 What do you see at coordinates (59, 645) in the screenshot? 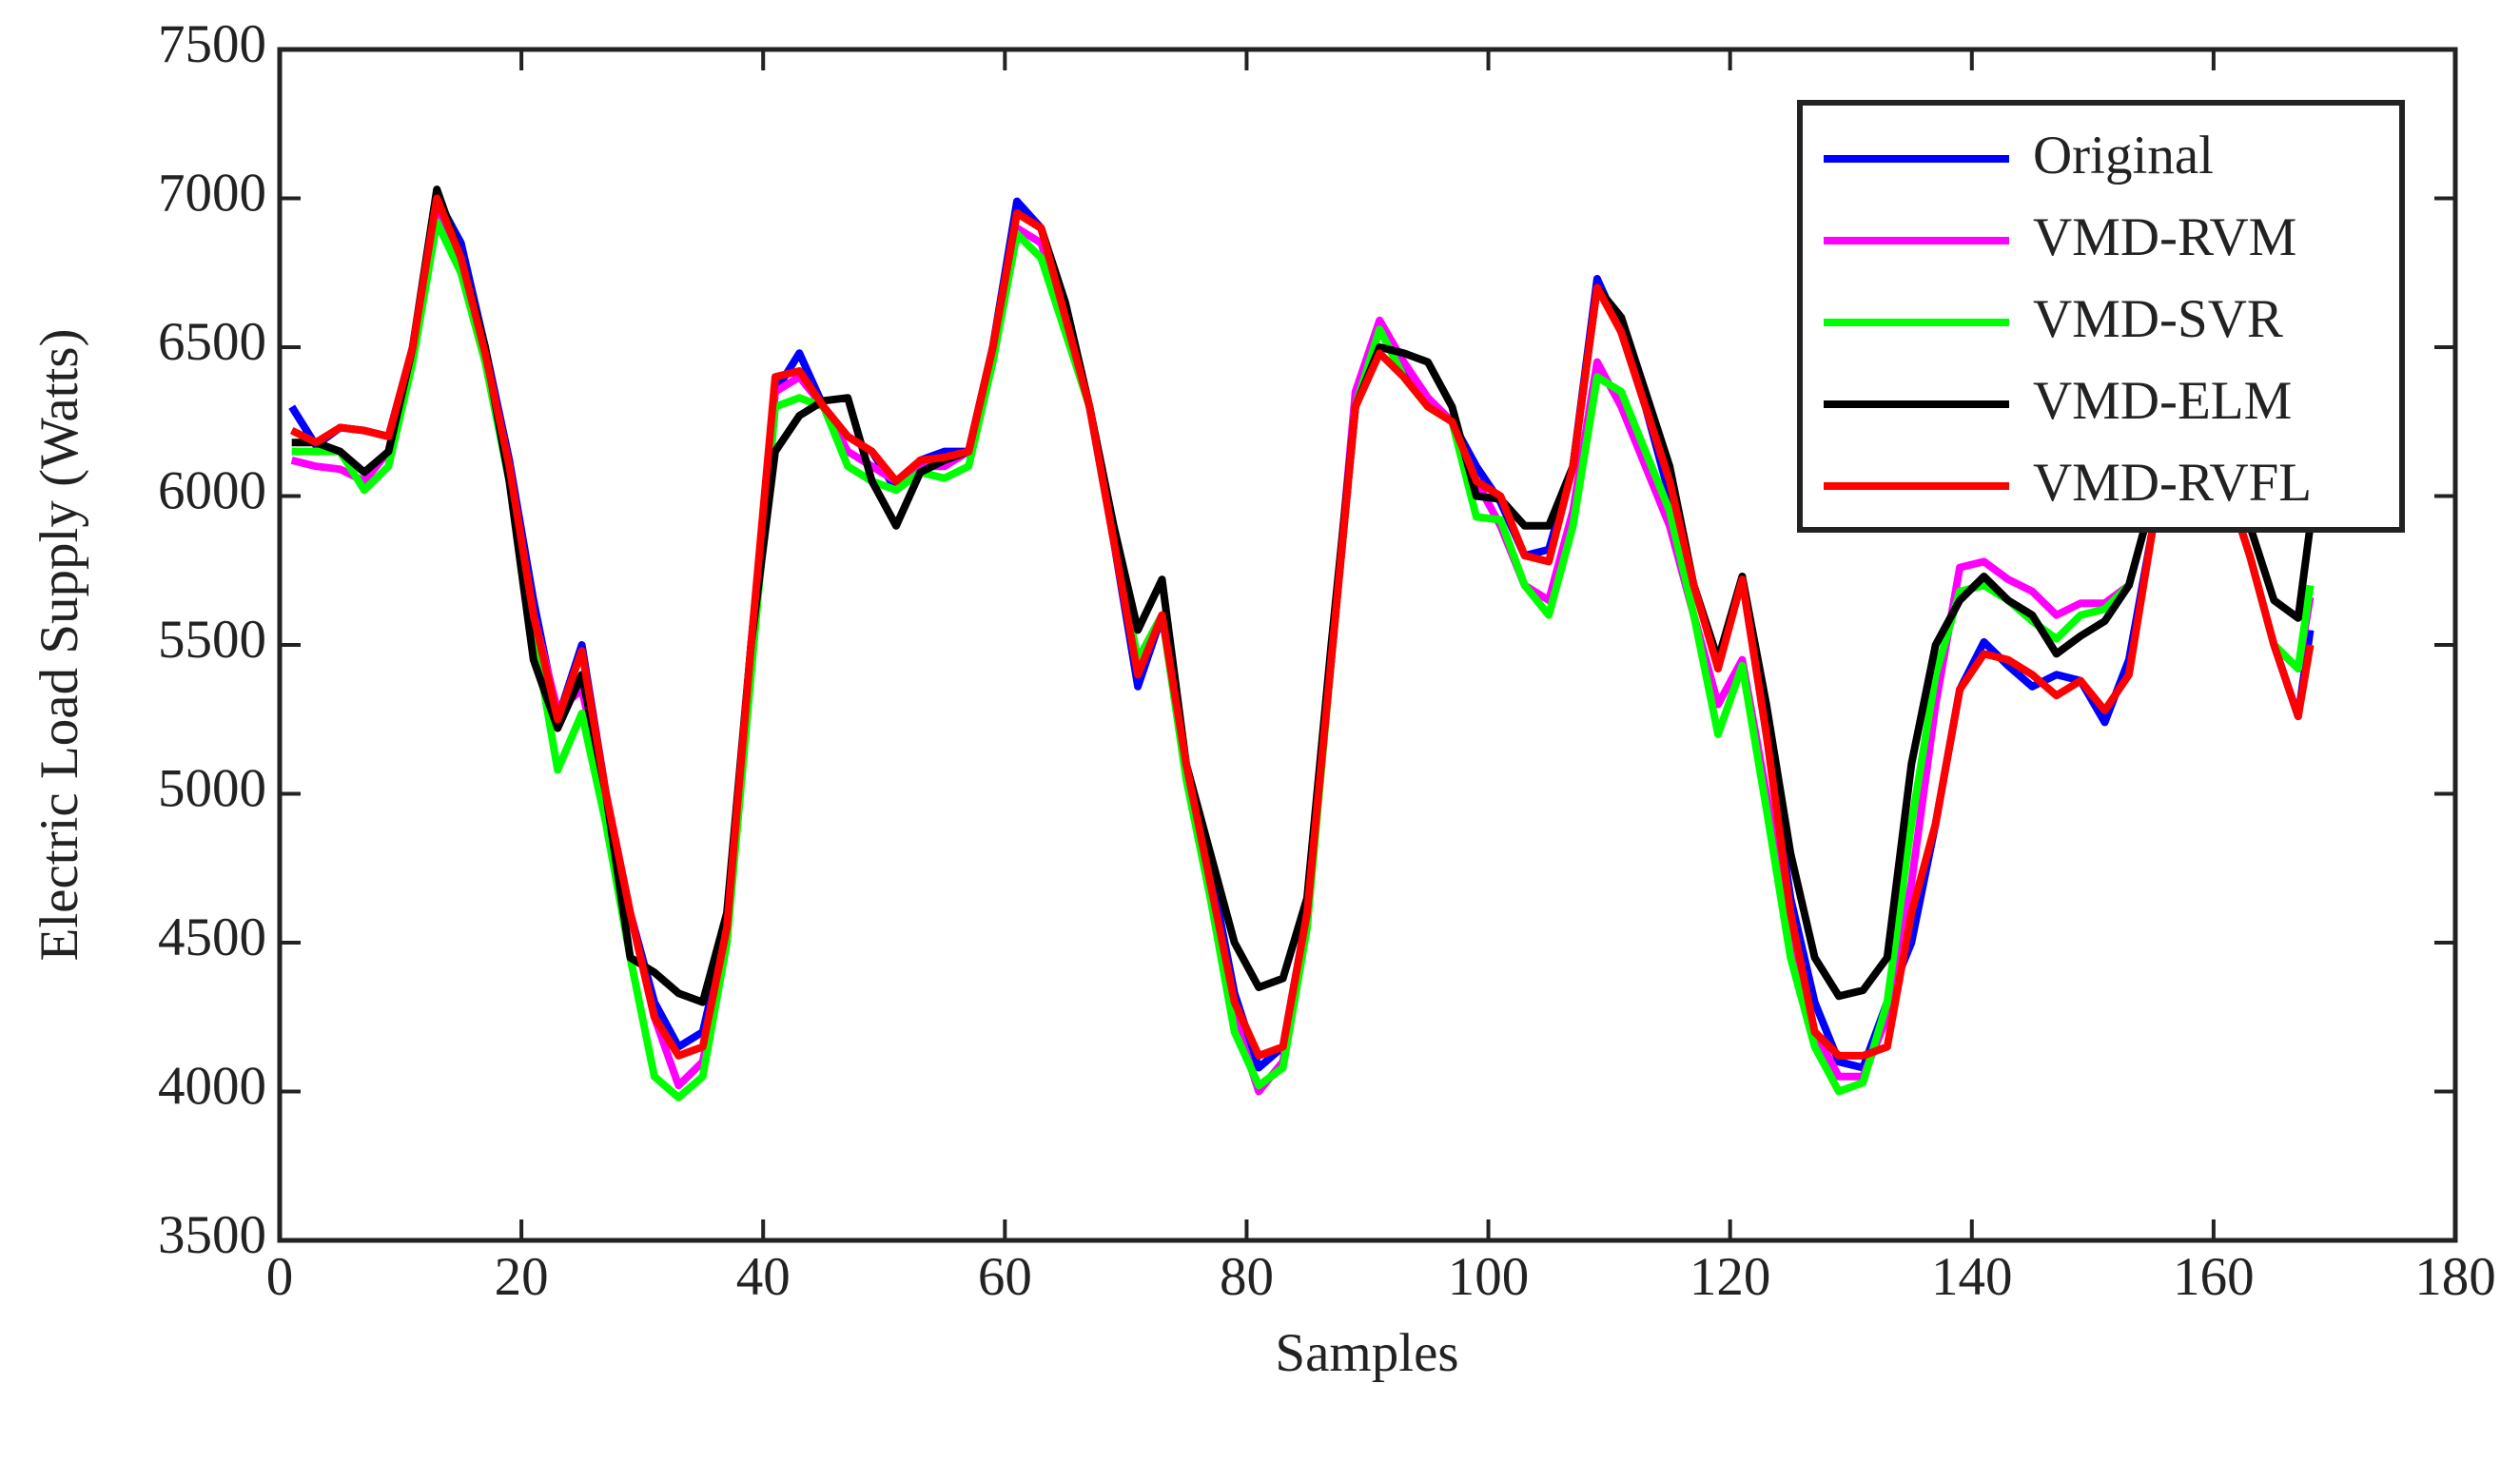
I see `y-axis-label: Electric Load Supply (Watts)` at bounding box center [59, 645].